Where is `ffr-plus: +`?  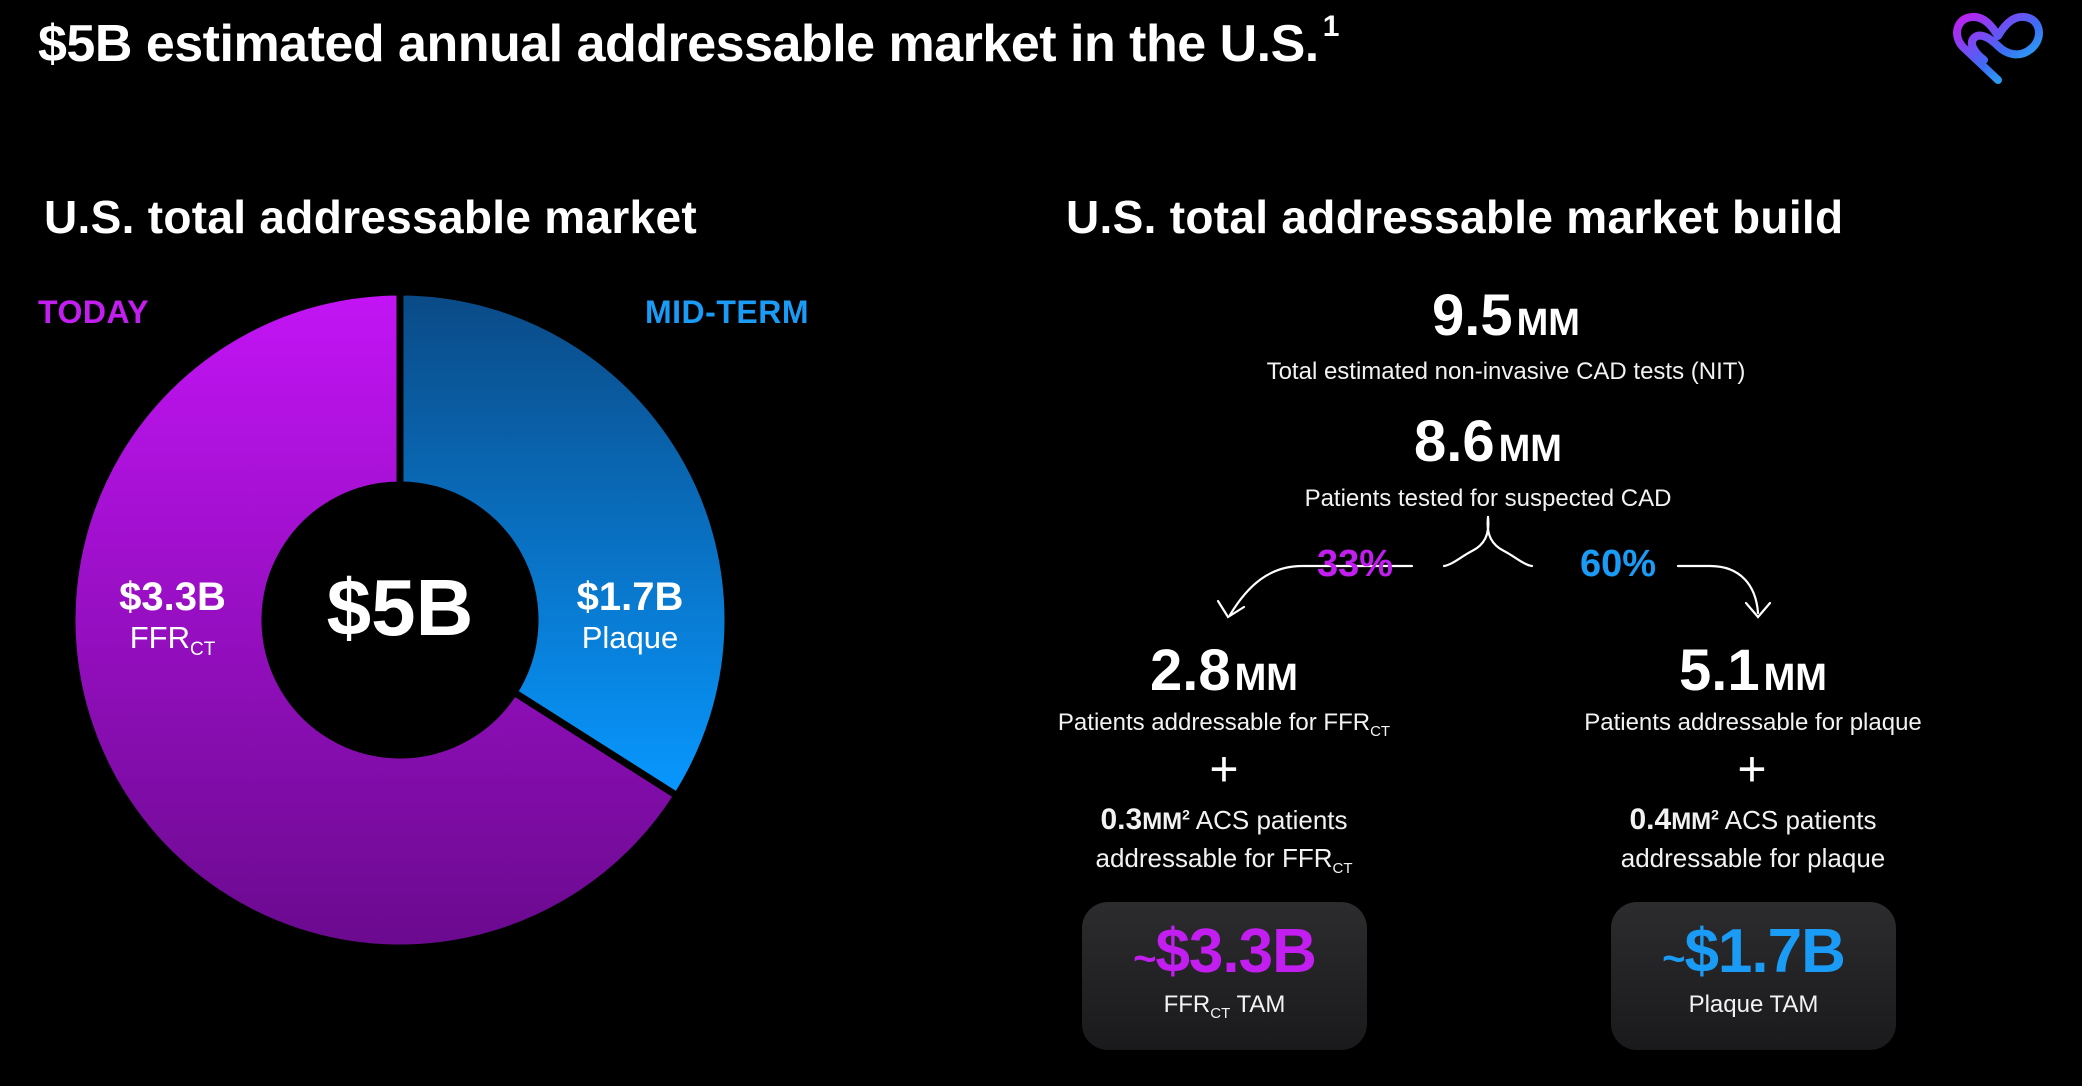
ffr-plus: + is located at coordinates (1224, 769).